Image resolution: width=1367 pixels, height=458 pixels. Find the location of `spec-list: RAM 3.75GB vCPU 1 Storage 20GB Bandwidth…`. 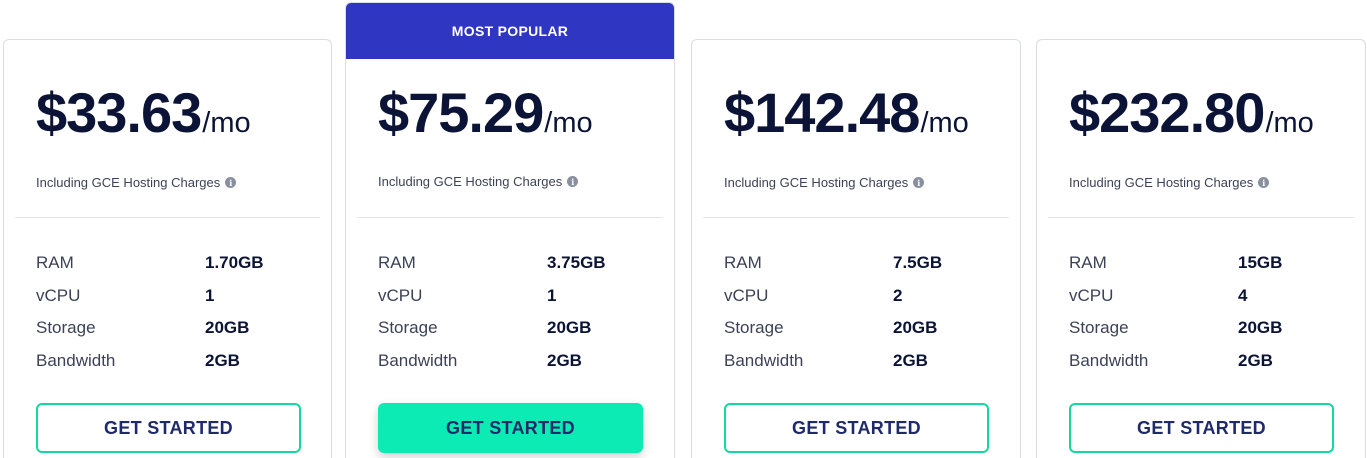

spec-list: RAM 3.75GB vCPU 1 Storage 20GB Bandwidth… is located at coordinates (513, 318).